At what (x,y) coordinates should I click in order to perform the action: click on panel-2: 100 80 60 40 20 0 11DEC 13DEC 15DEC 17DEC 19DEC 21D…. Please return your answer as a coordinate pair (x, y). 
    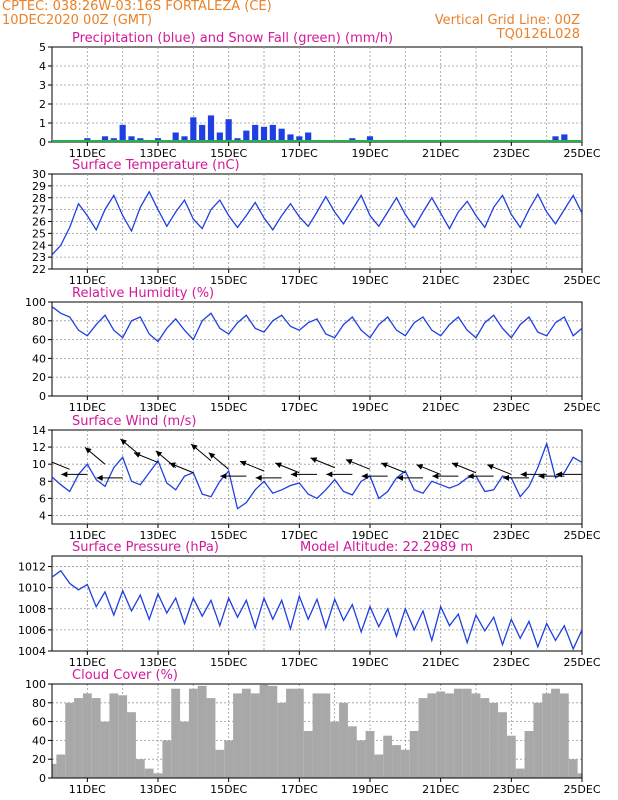
    Looking at the image, I should click on (313, 350).